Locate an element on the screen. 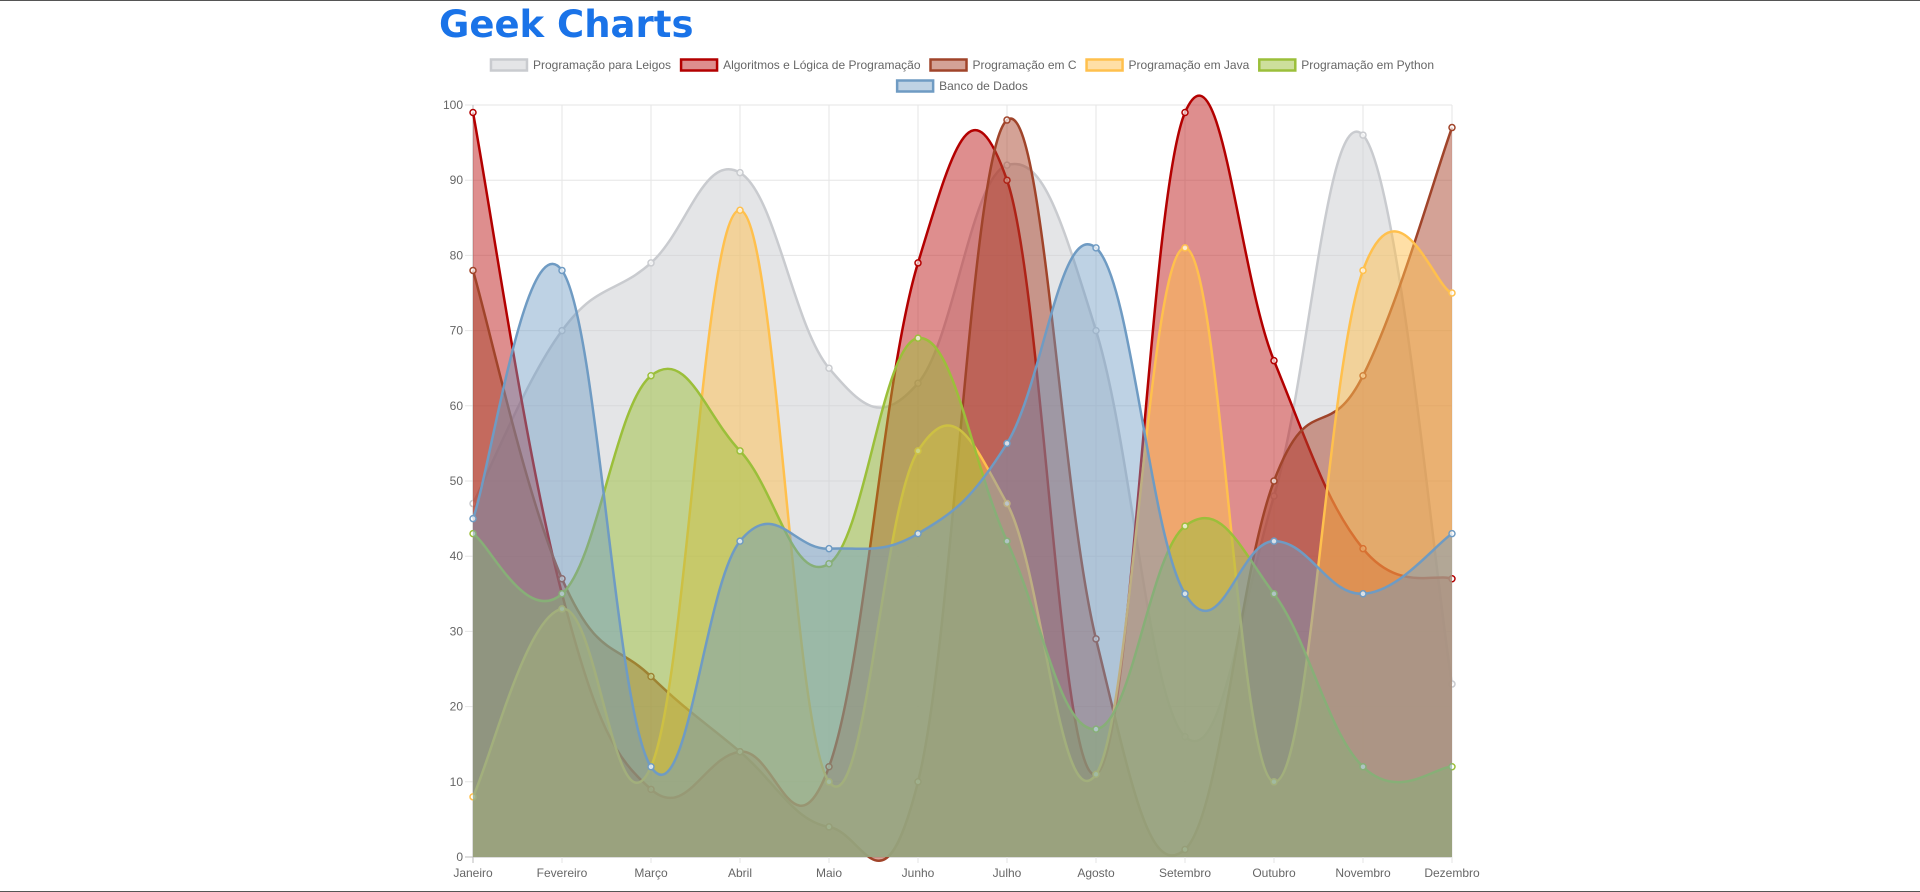 Image resolution: width=1920 pixels, height=892 pixels. y-tick-label: 20 is located at coordinates (457, 707).